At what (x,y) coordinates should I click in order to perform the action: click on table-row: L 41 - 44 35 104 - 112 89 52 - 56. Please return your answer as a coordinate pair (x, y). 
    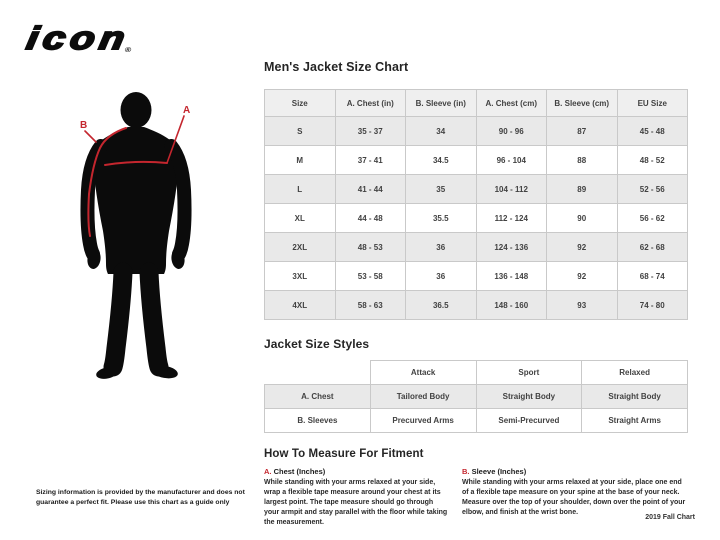
    Looking at the image, I should click on (476, 189).